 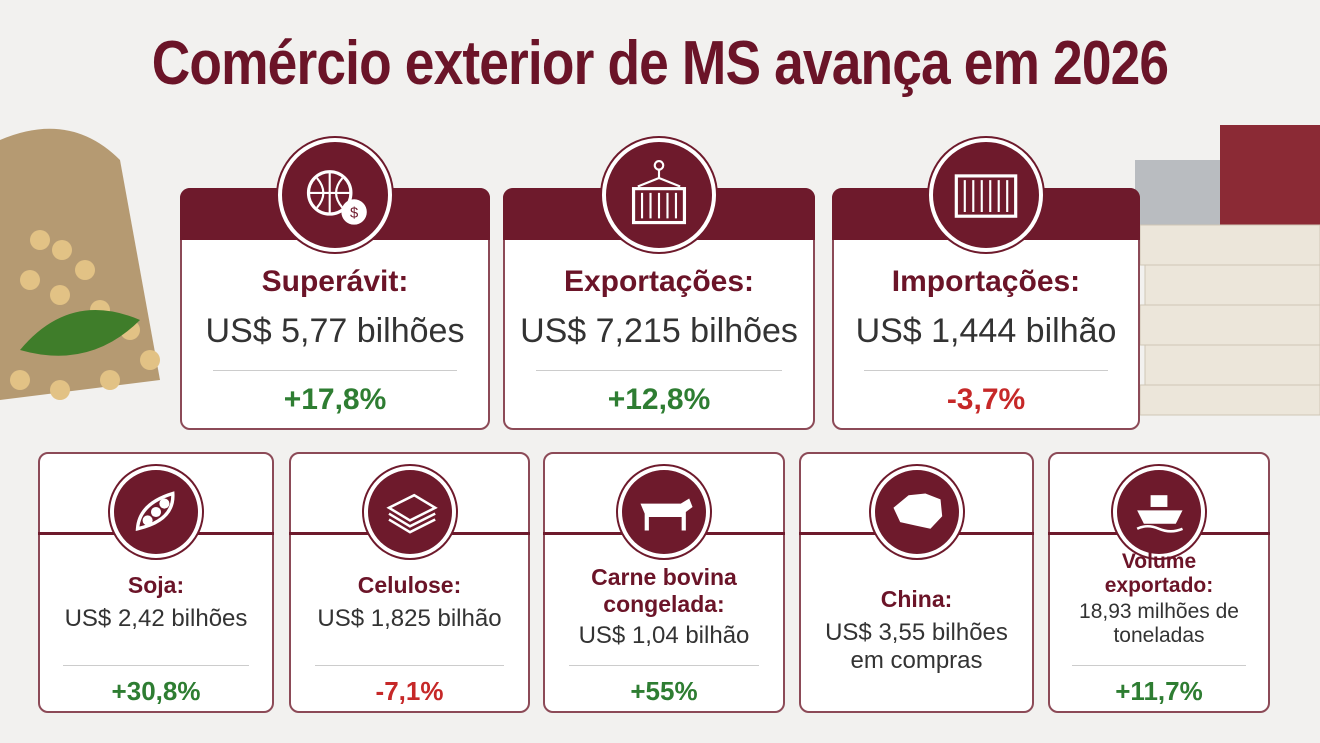 I want to click on label: Importações:, so click(x=986, y=281).